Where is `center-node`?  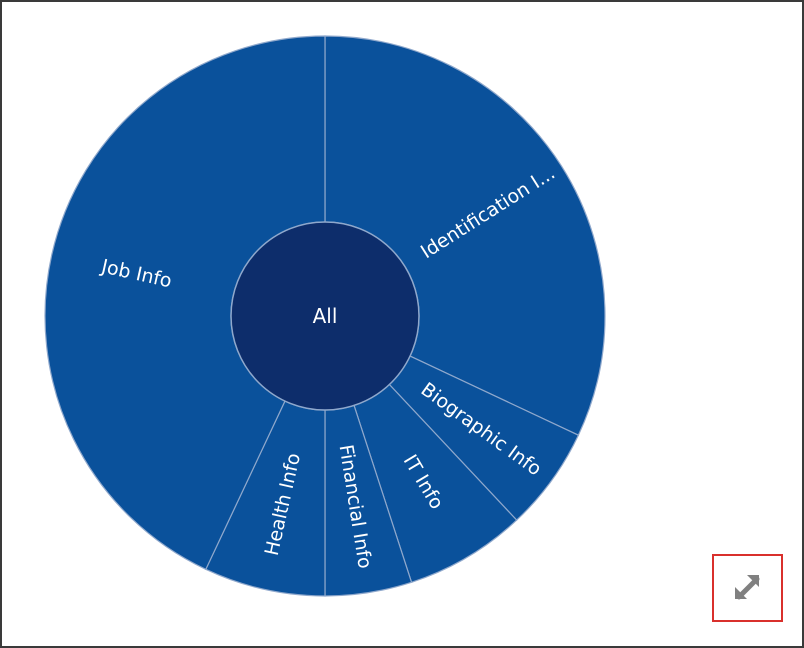
center-node is located at coordinates (325, 316).